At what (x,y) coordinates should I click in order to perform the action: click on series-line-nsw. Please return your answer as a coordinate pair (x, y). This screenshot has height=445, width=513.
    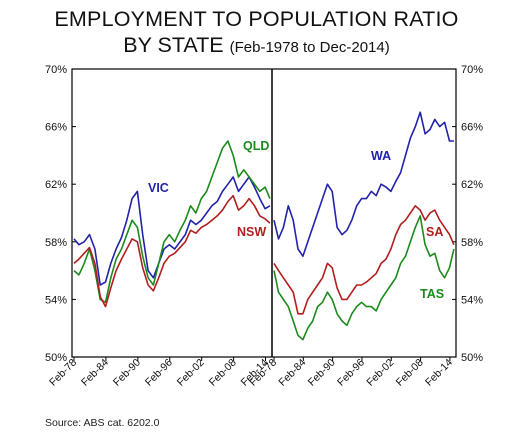
    Looking at the image, I should click on (172, 251).